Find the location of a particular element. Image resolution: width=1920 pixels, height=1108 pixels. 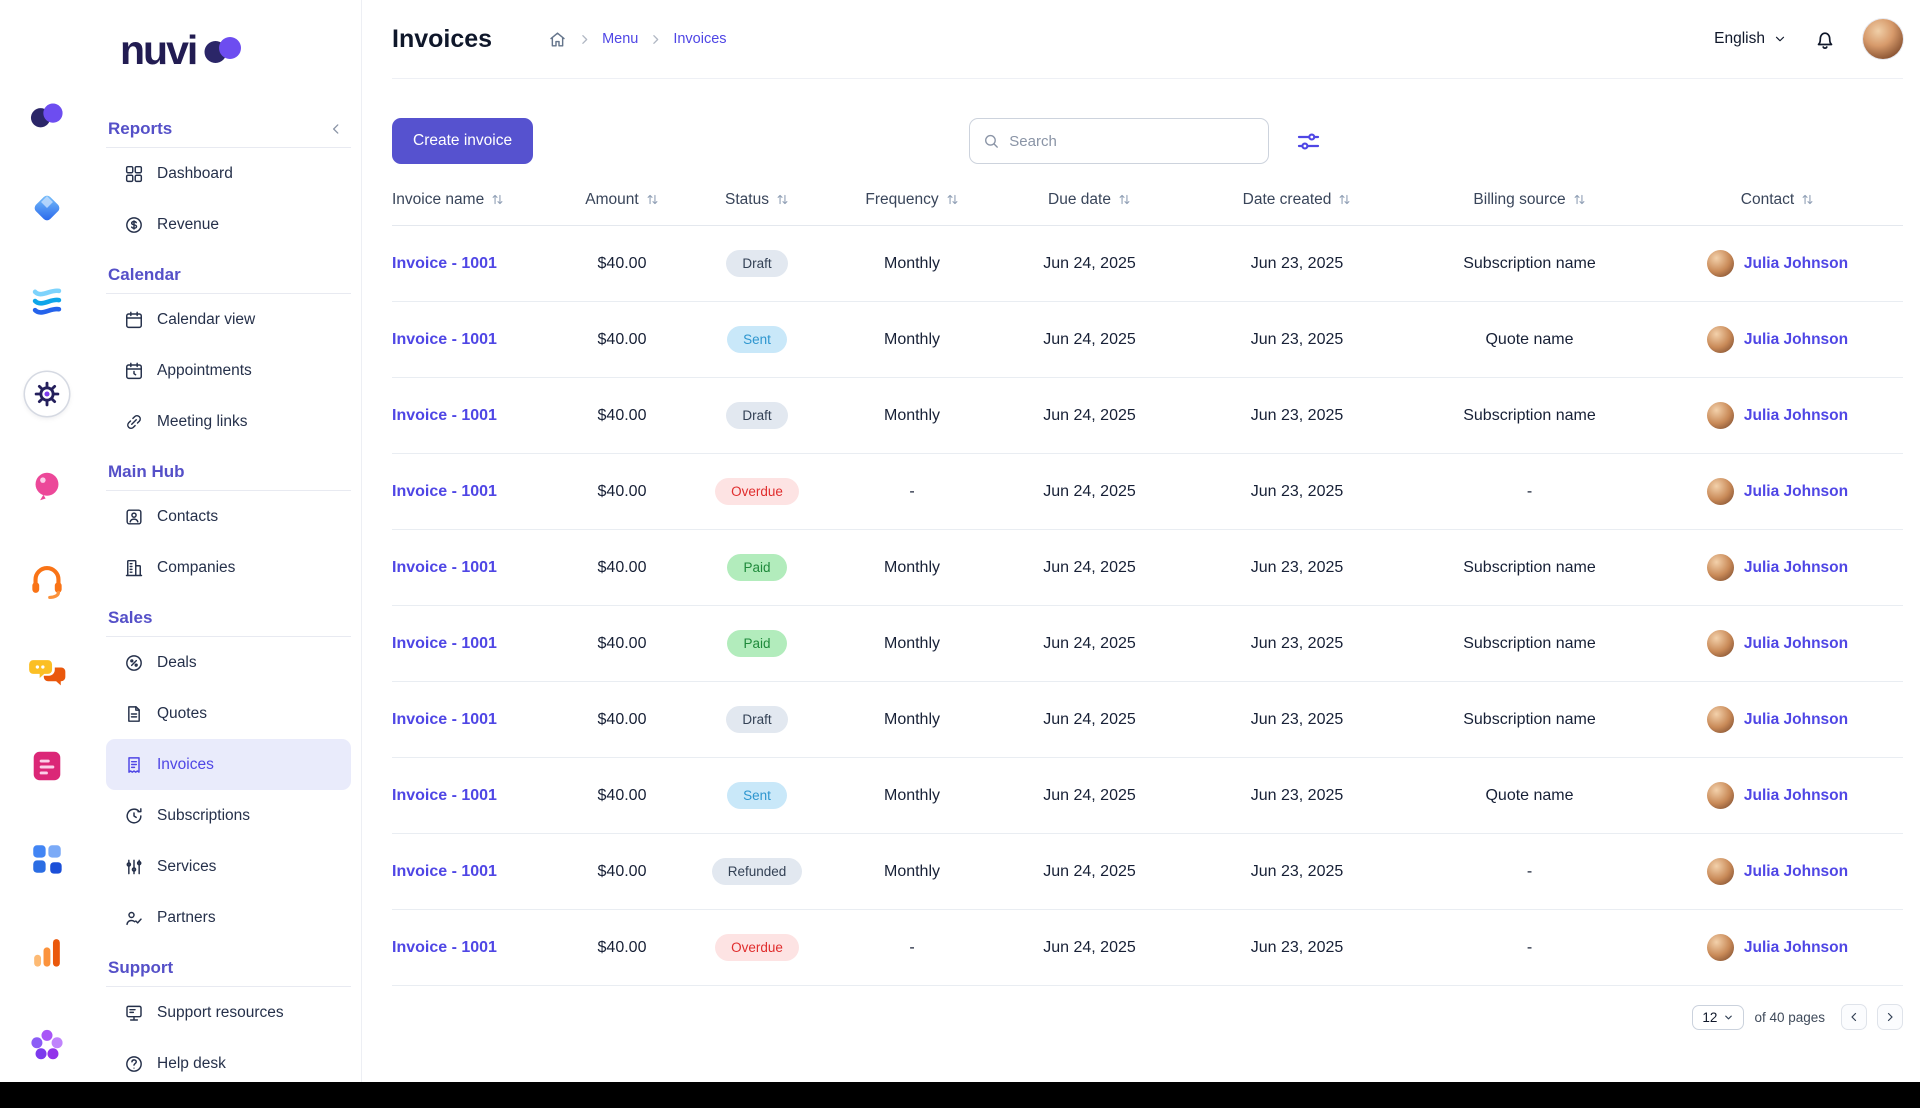

help-icon is located at coordinates (134, 1064).